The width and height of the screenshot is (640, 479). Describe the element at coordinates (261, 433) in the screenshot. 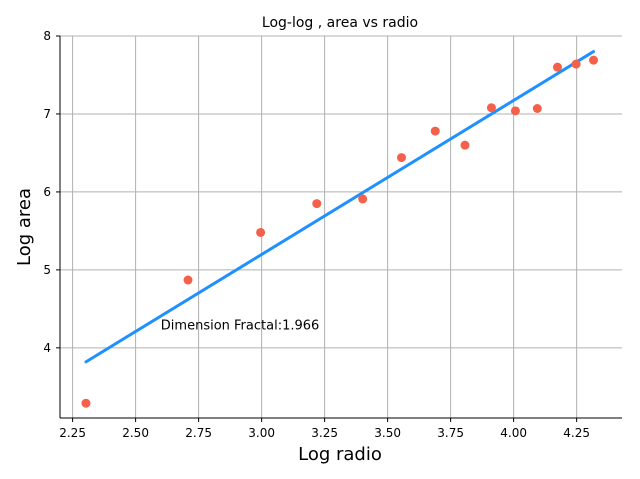

I see `x-tick-label: 3.00` at that location.